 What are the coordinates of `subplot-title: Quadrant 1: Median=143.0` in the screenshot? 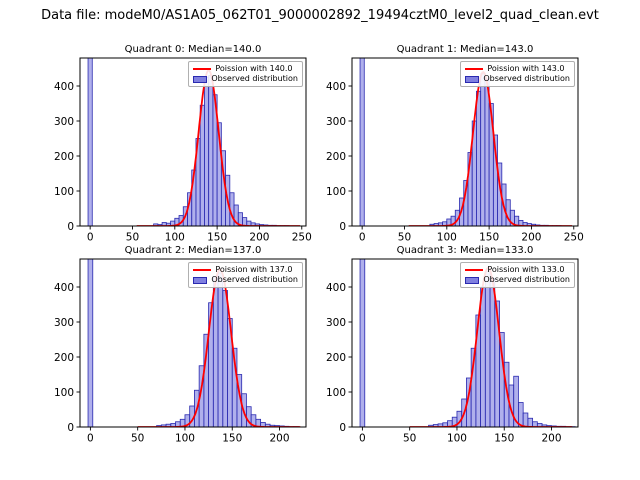 It's located at (465, 49).